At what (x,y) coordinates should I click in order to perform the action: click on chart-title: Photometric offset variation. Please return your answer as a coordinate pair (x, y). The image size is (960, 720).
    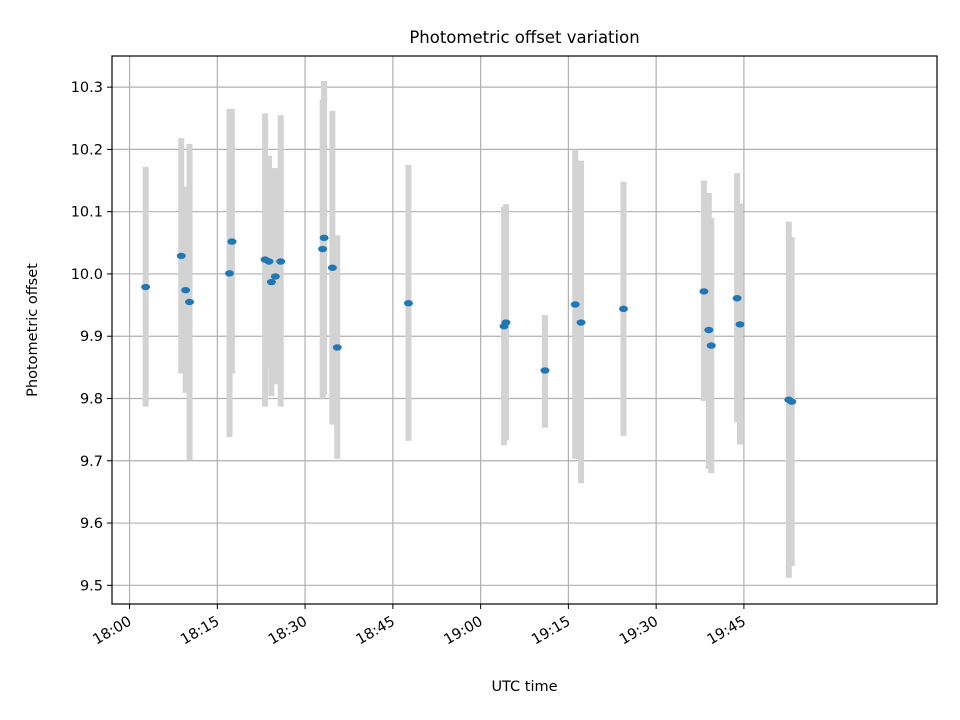
    Looking at the image, I should click on (524, 37).